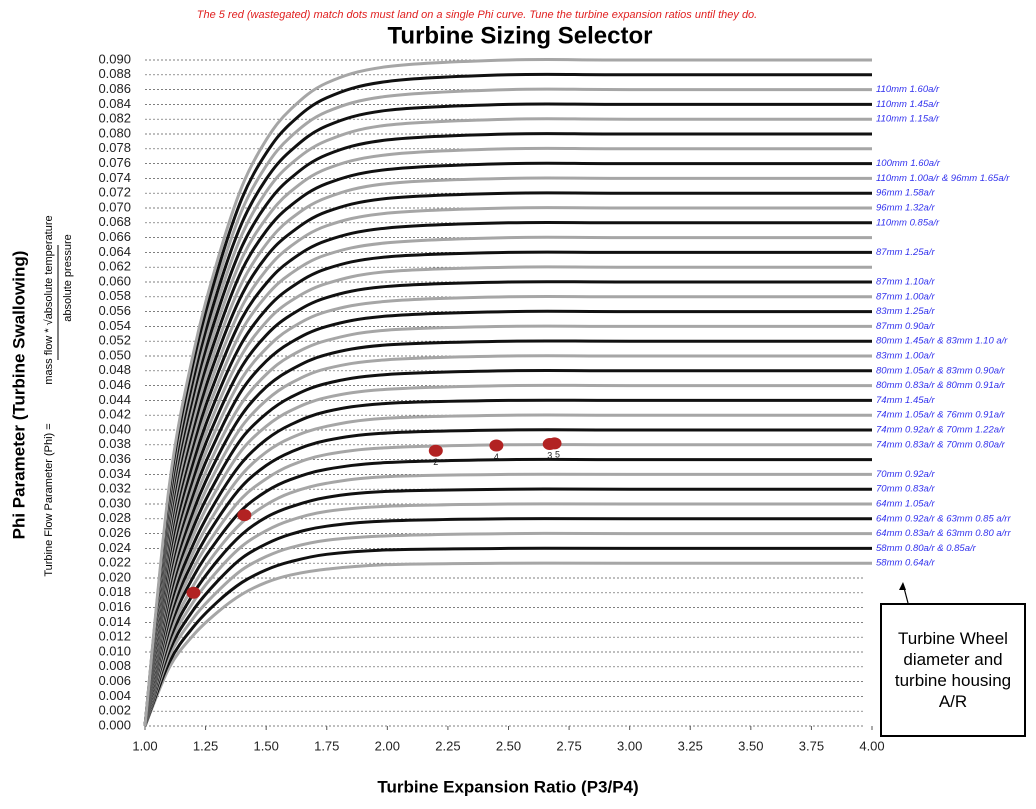  I want to click on curve-label: 110mm 1.00a/r & 96mm 1.65a/r, so click(943, 178).